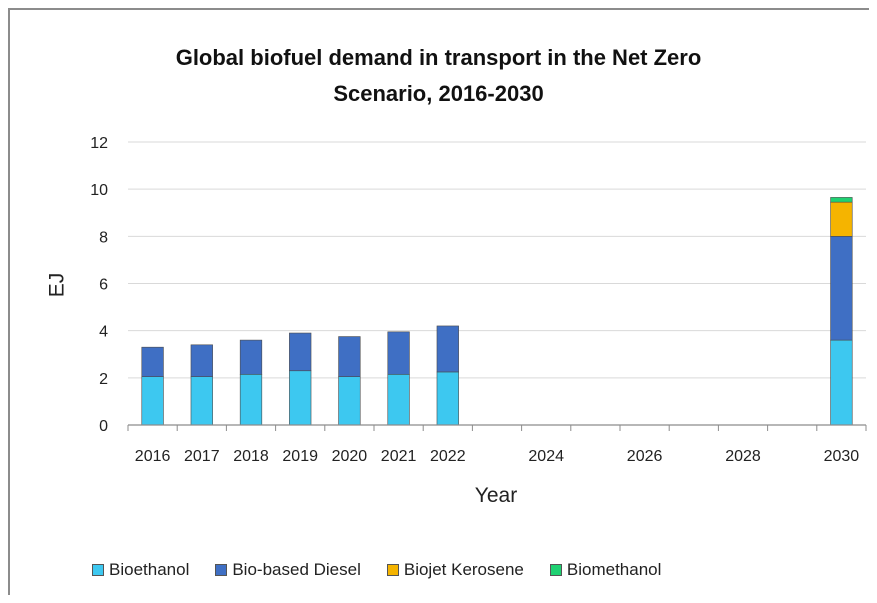  I want to click on bar-bioethanol-2030, so click(841, 382).